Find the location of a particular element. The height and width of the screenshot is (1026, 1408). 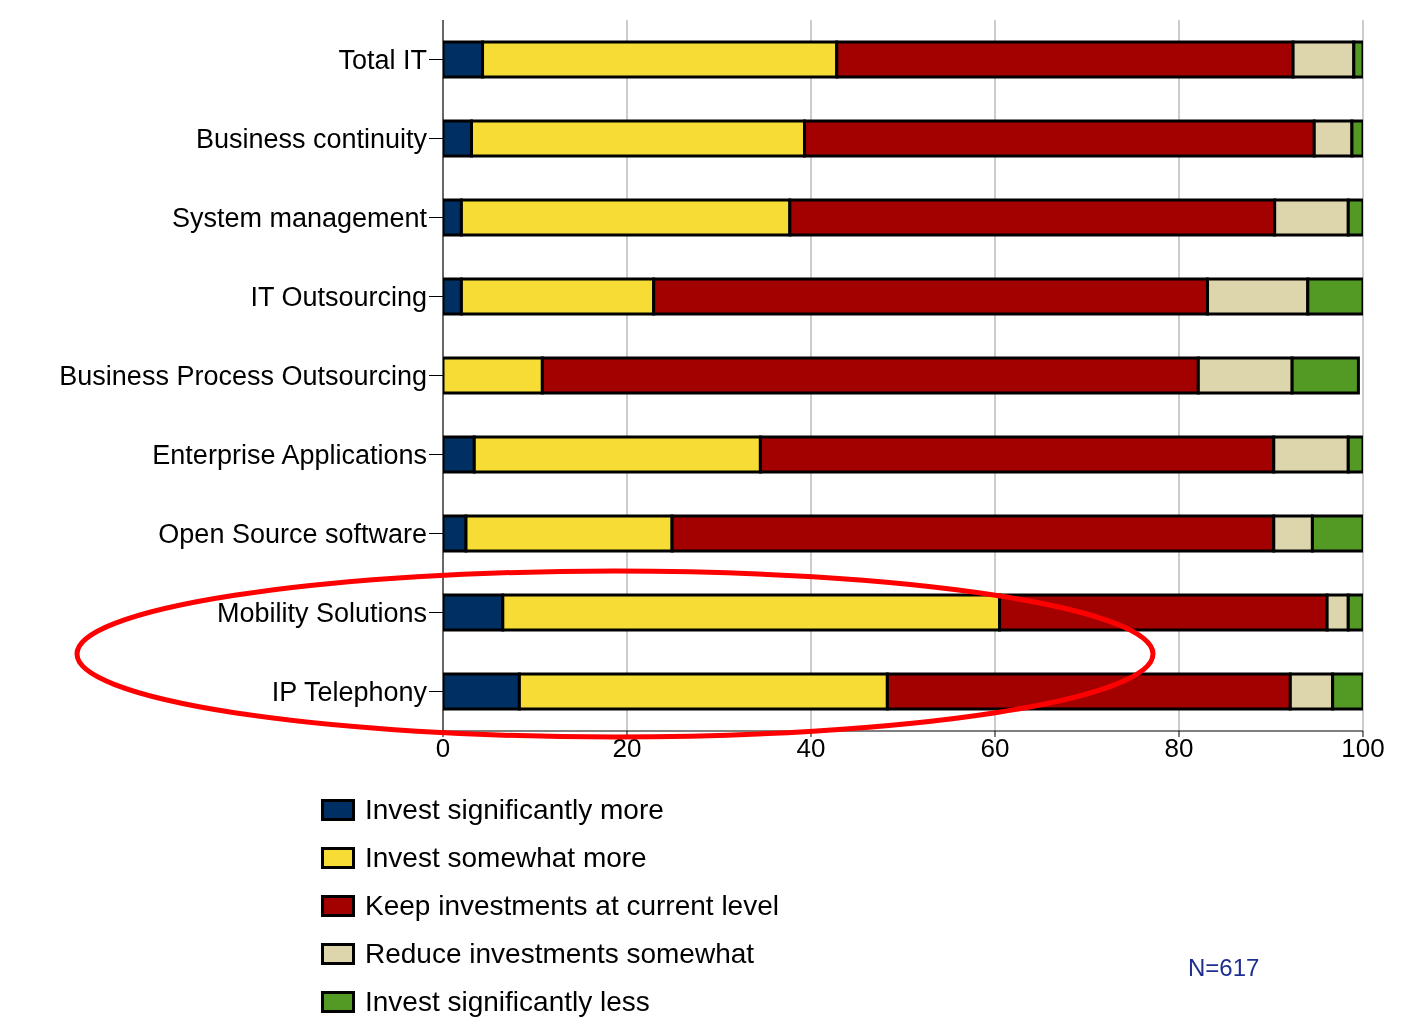

y-tick-label: Total IT is located at coordinates (382, 60).